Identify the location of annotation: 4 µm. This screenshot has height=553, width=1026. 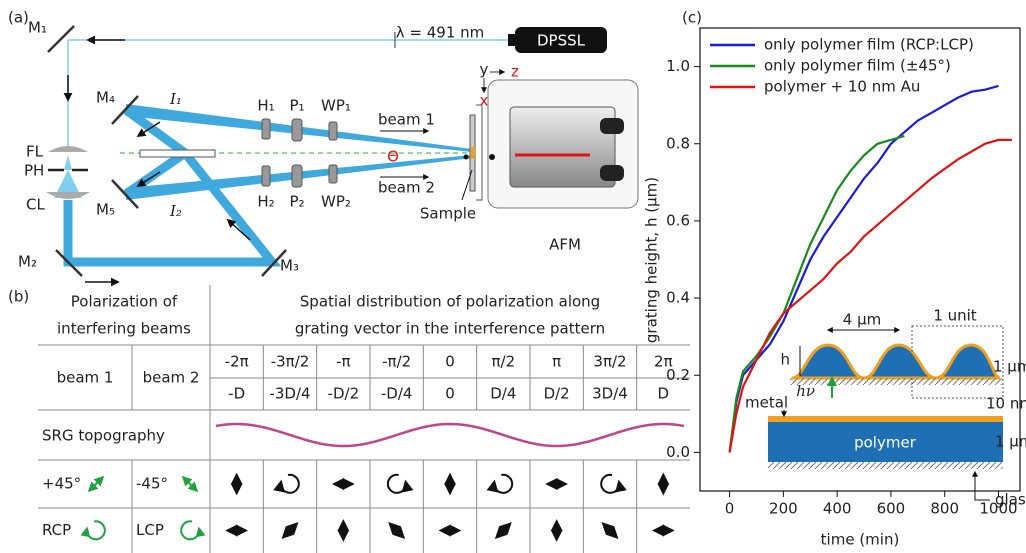
(862, 320).